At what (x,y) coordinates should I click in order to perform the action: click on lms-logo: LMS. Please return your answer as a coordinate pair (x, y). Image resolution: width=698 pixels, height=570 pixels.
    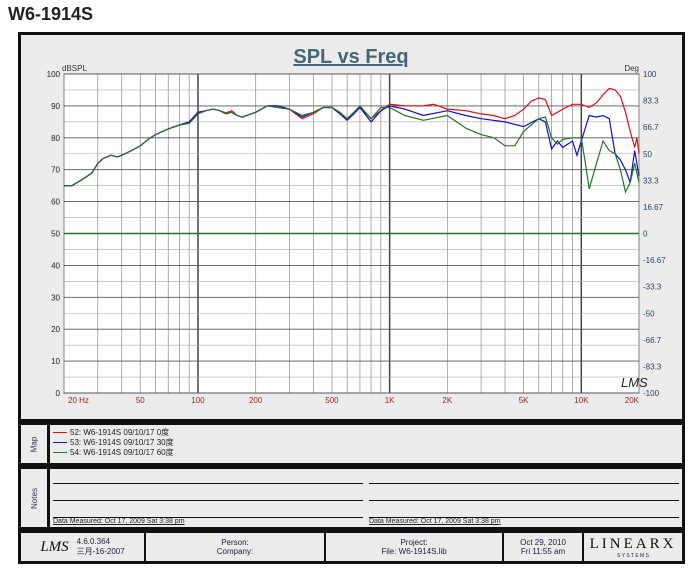
    Looking at the image, I should click on (54, 546).